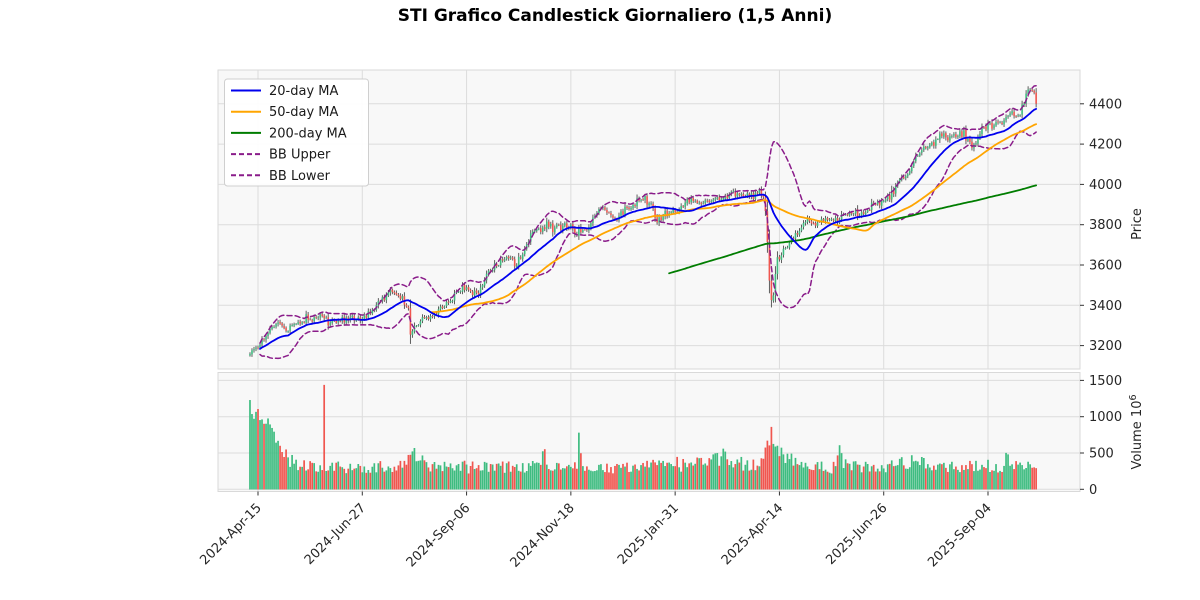 Image resolution: width=1200 pixels, height=600 pixels. What do you see at coordinates (1093, 490) in the screenshot?
I see `volume-tick-label: 0` at bounding box center [1093, 490].